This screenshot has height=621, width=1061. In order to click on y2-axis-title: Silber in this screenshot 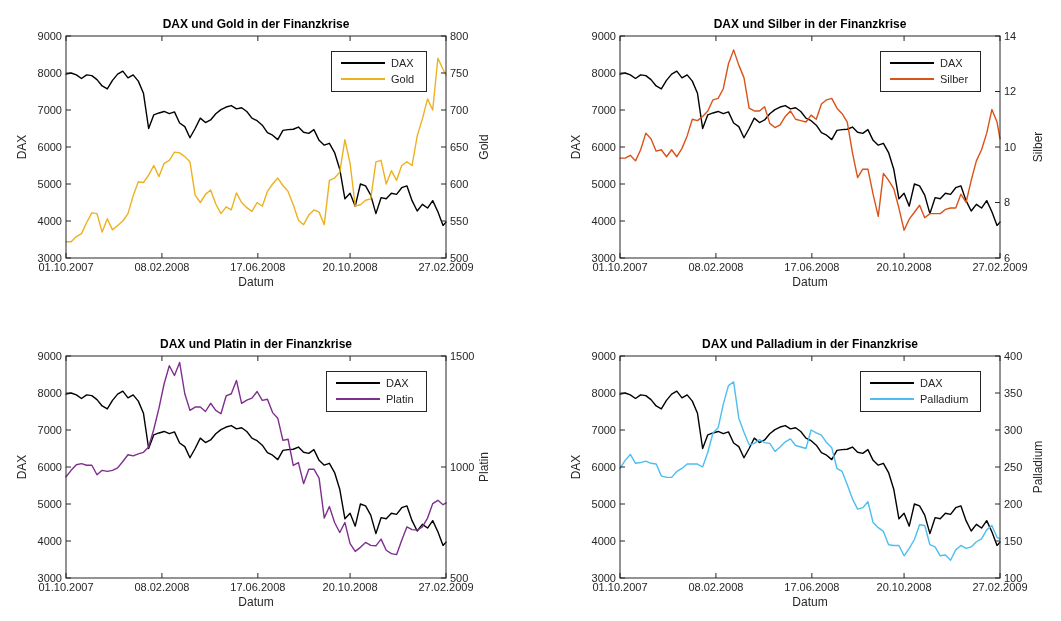, I will do `click(1038, 147)`.